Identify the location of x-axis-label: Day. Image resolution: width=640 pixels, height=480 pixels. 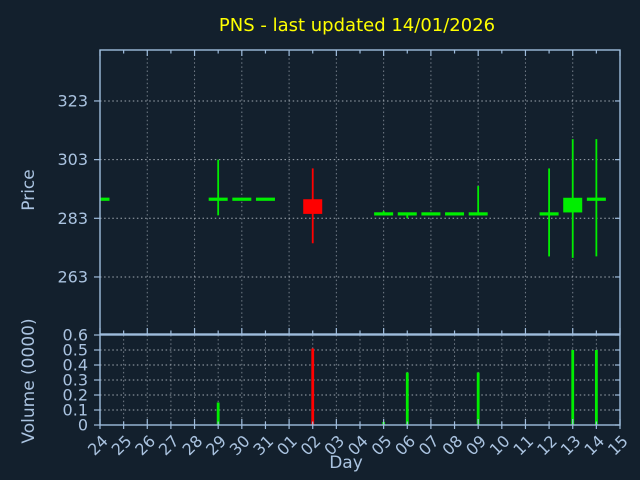
(346, 463).